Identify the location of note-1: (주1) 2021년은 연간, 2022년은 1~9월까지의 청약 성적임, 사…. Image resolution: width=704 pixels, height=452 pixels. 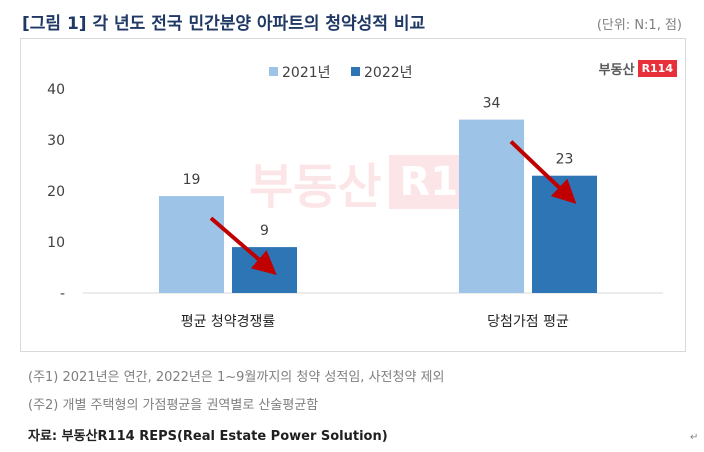
(236, 377).